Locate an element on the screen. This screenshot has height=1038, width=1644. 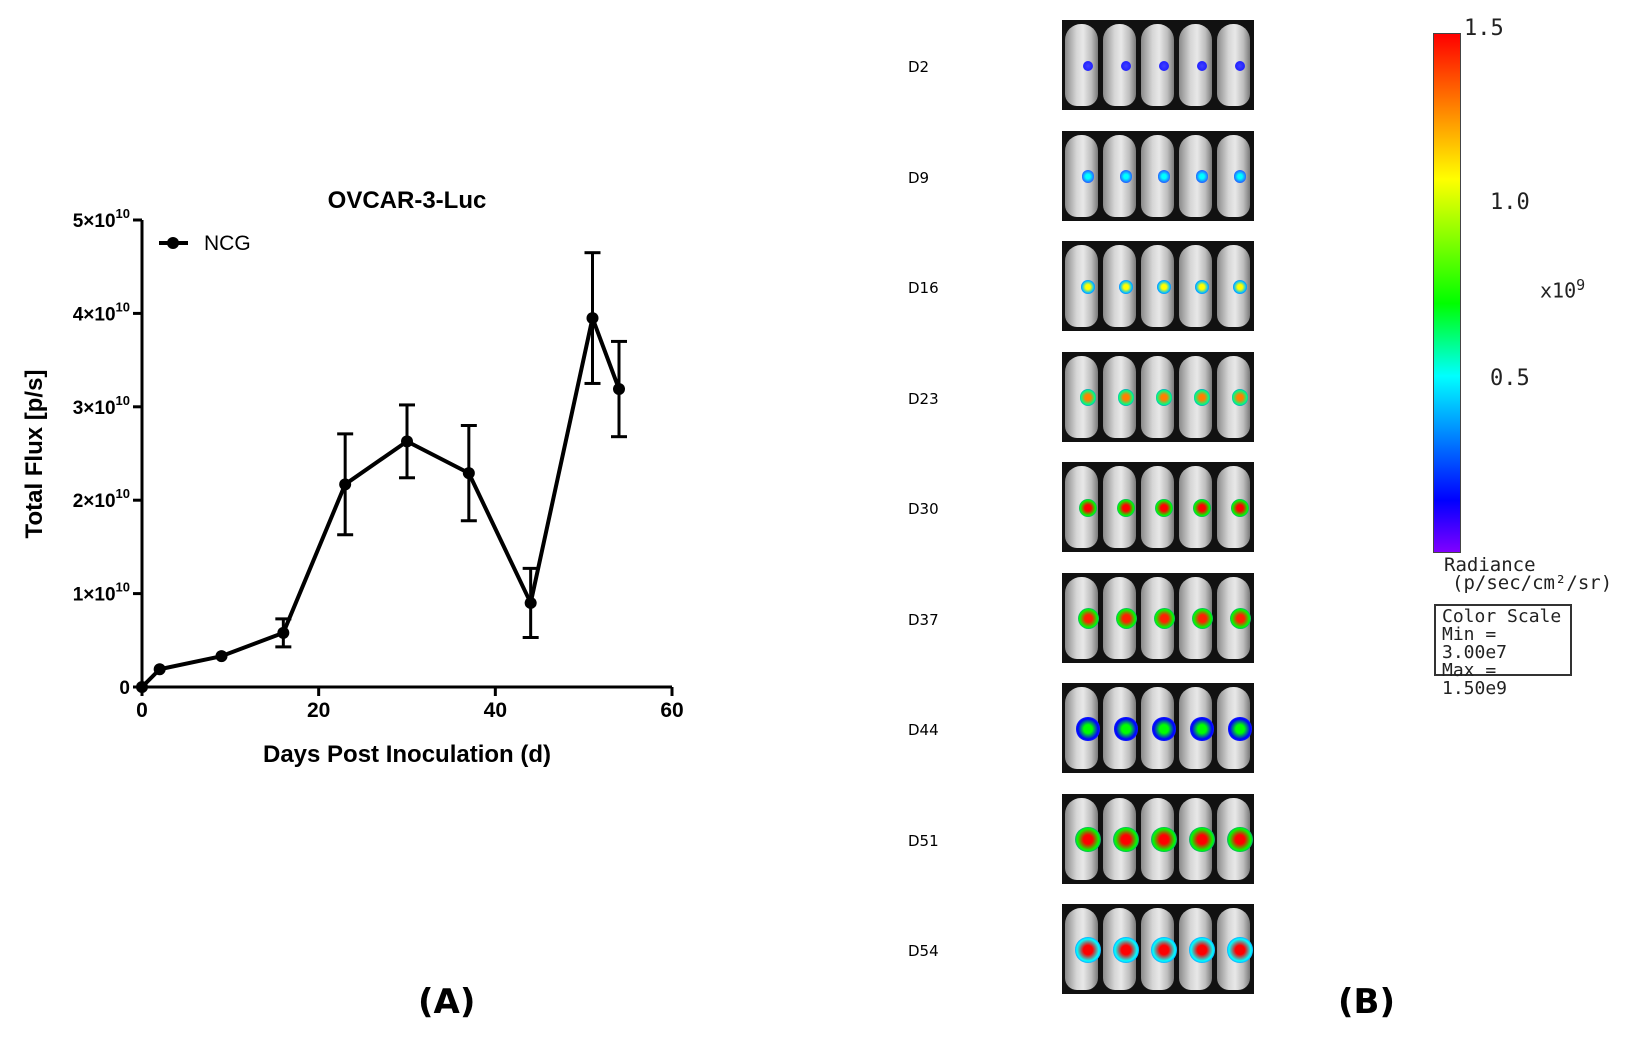
series-line is located at coordinates (380, 502).